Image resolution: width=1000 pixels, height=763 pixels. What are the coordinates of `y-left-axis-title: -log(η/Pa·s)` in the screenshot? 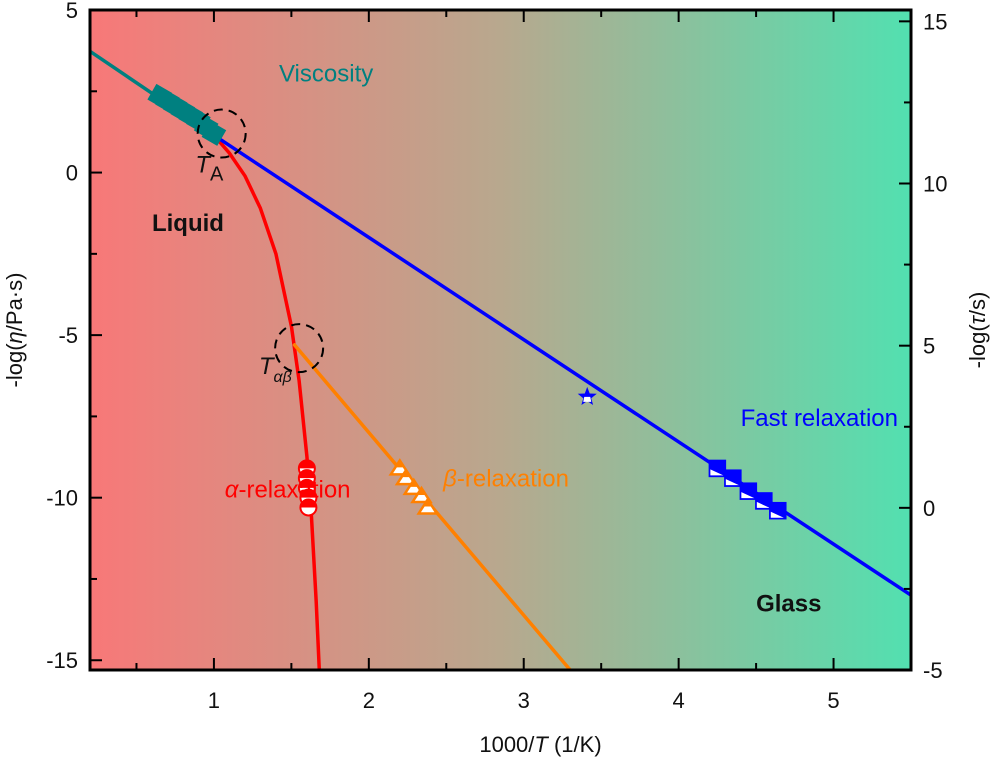 It's located at (14, 330).